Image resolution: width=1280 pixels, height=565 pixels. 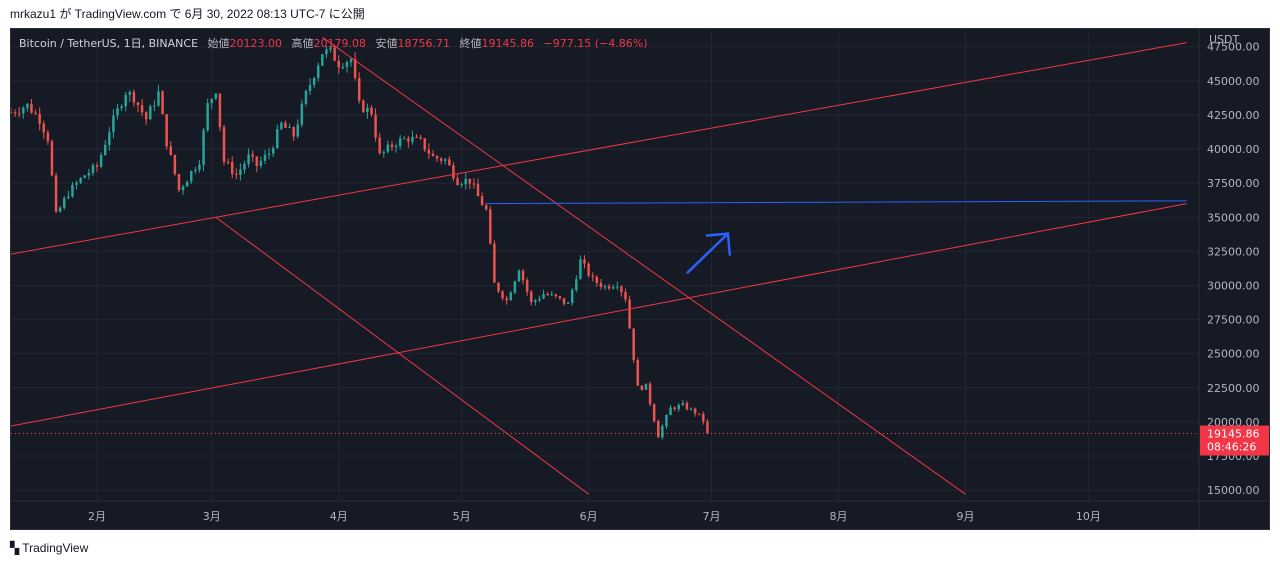 What do you see at coordinates (340, 43) in the screenshot?
I see `high-value: 20179.08` at bounding box center [340, 43].